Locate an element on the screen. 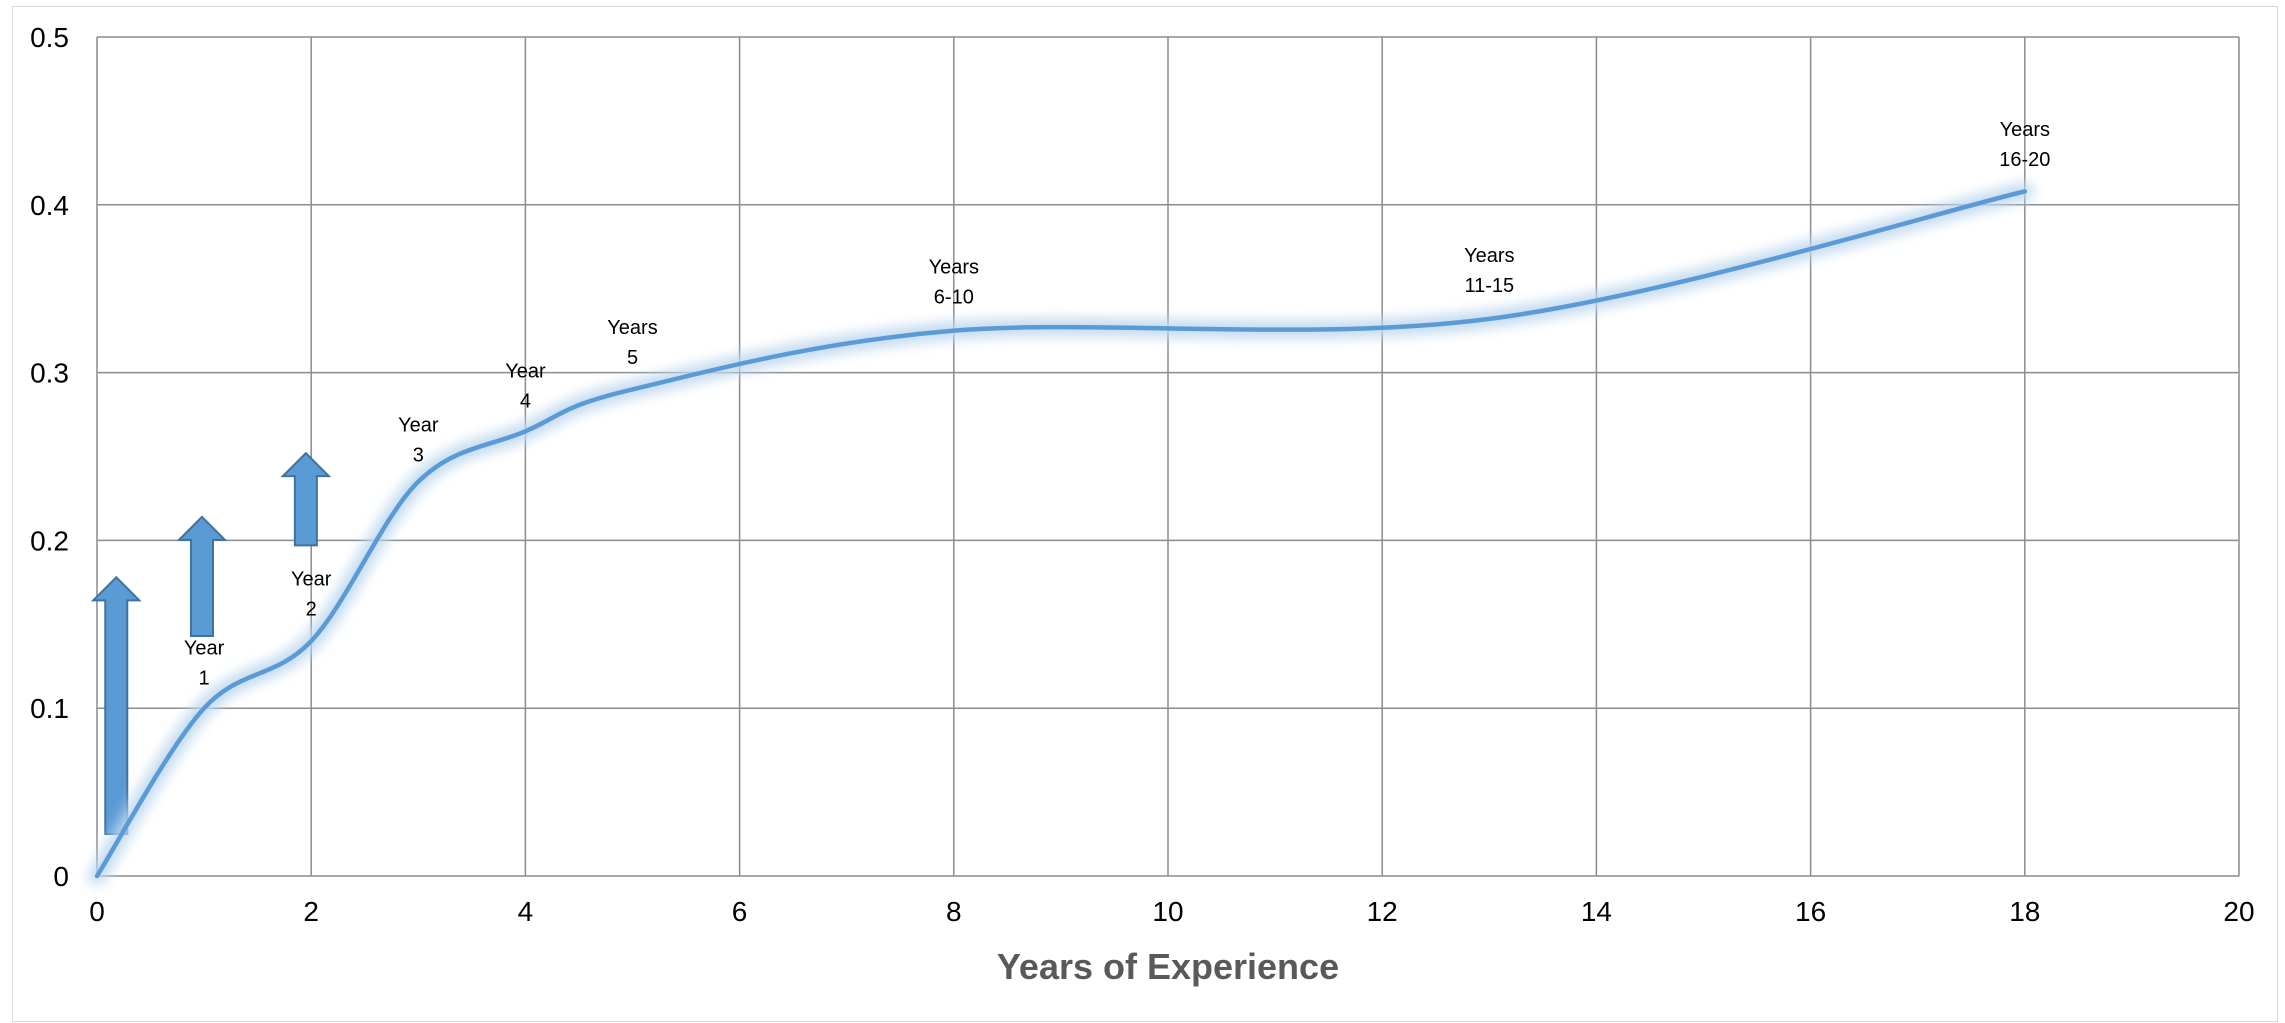 The height and width of the screenshot is (1023, 2285). annotation-label: Year 4 is located at coordinates (525, 387).